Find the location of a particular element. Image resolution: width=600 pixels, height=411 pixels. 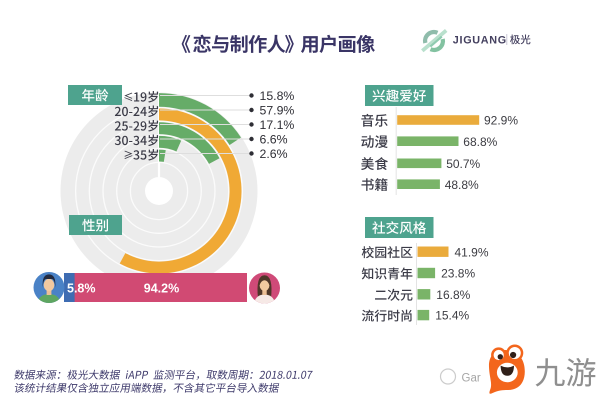

svg-text: 15.4% is located at coordinates (452, 316).